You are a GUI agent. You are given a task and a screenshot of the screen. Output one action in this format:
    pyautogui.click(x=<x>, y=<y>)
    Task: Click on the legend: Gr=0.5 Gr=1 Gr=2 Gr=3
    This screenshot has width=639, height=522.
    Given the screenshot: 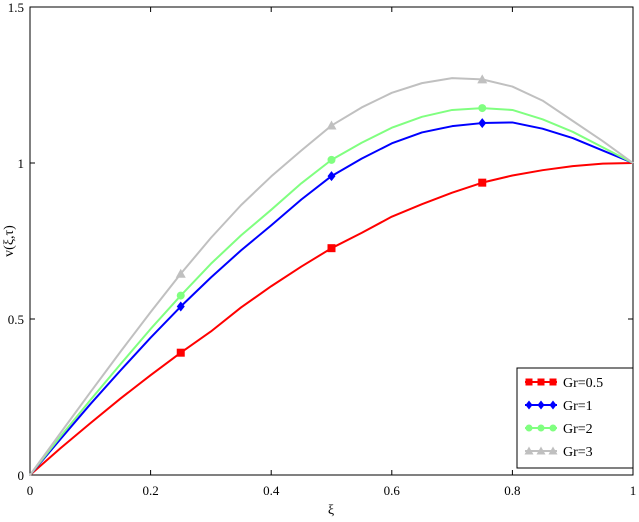 What is the action you would take?
    pyautogui.click(x=575, y=418)
    